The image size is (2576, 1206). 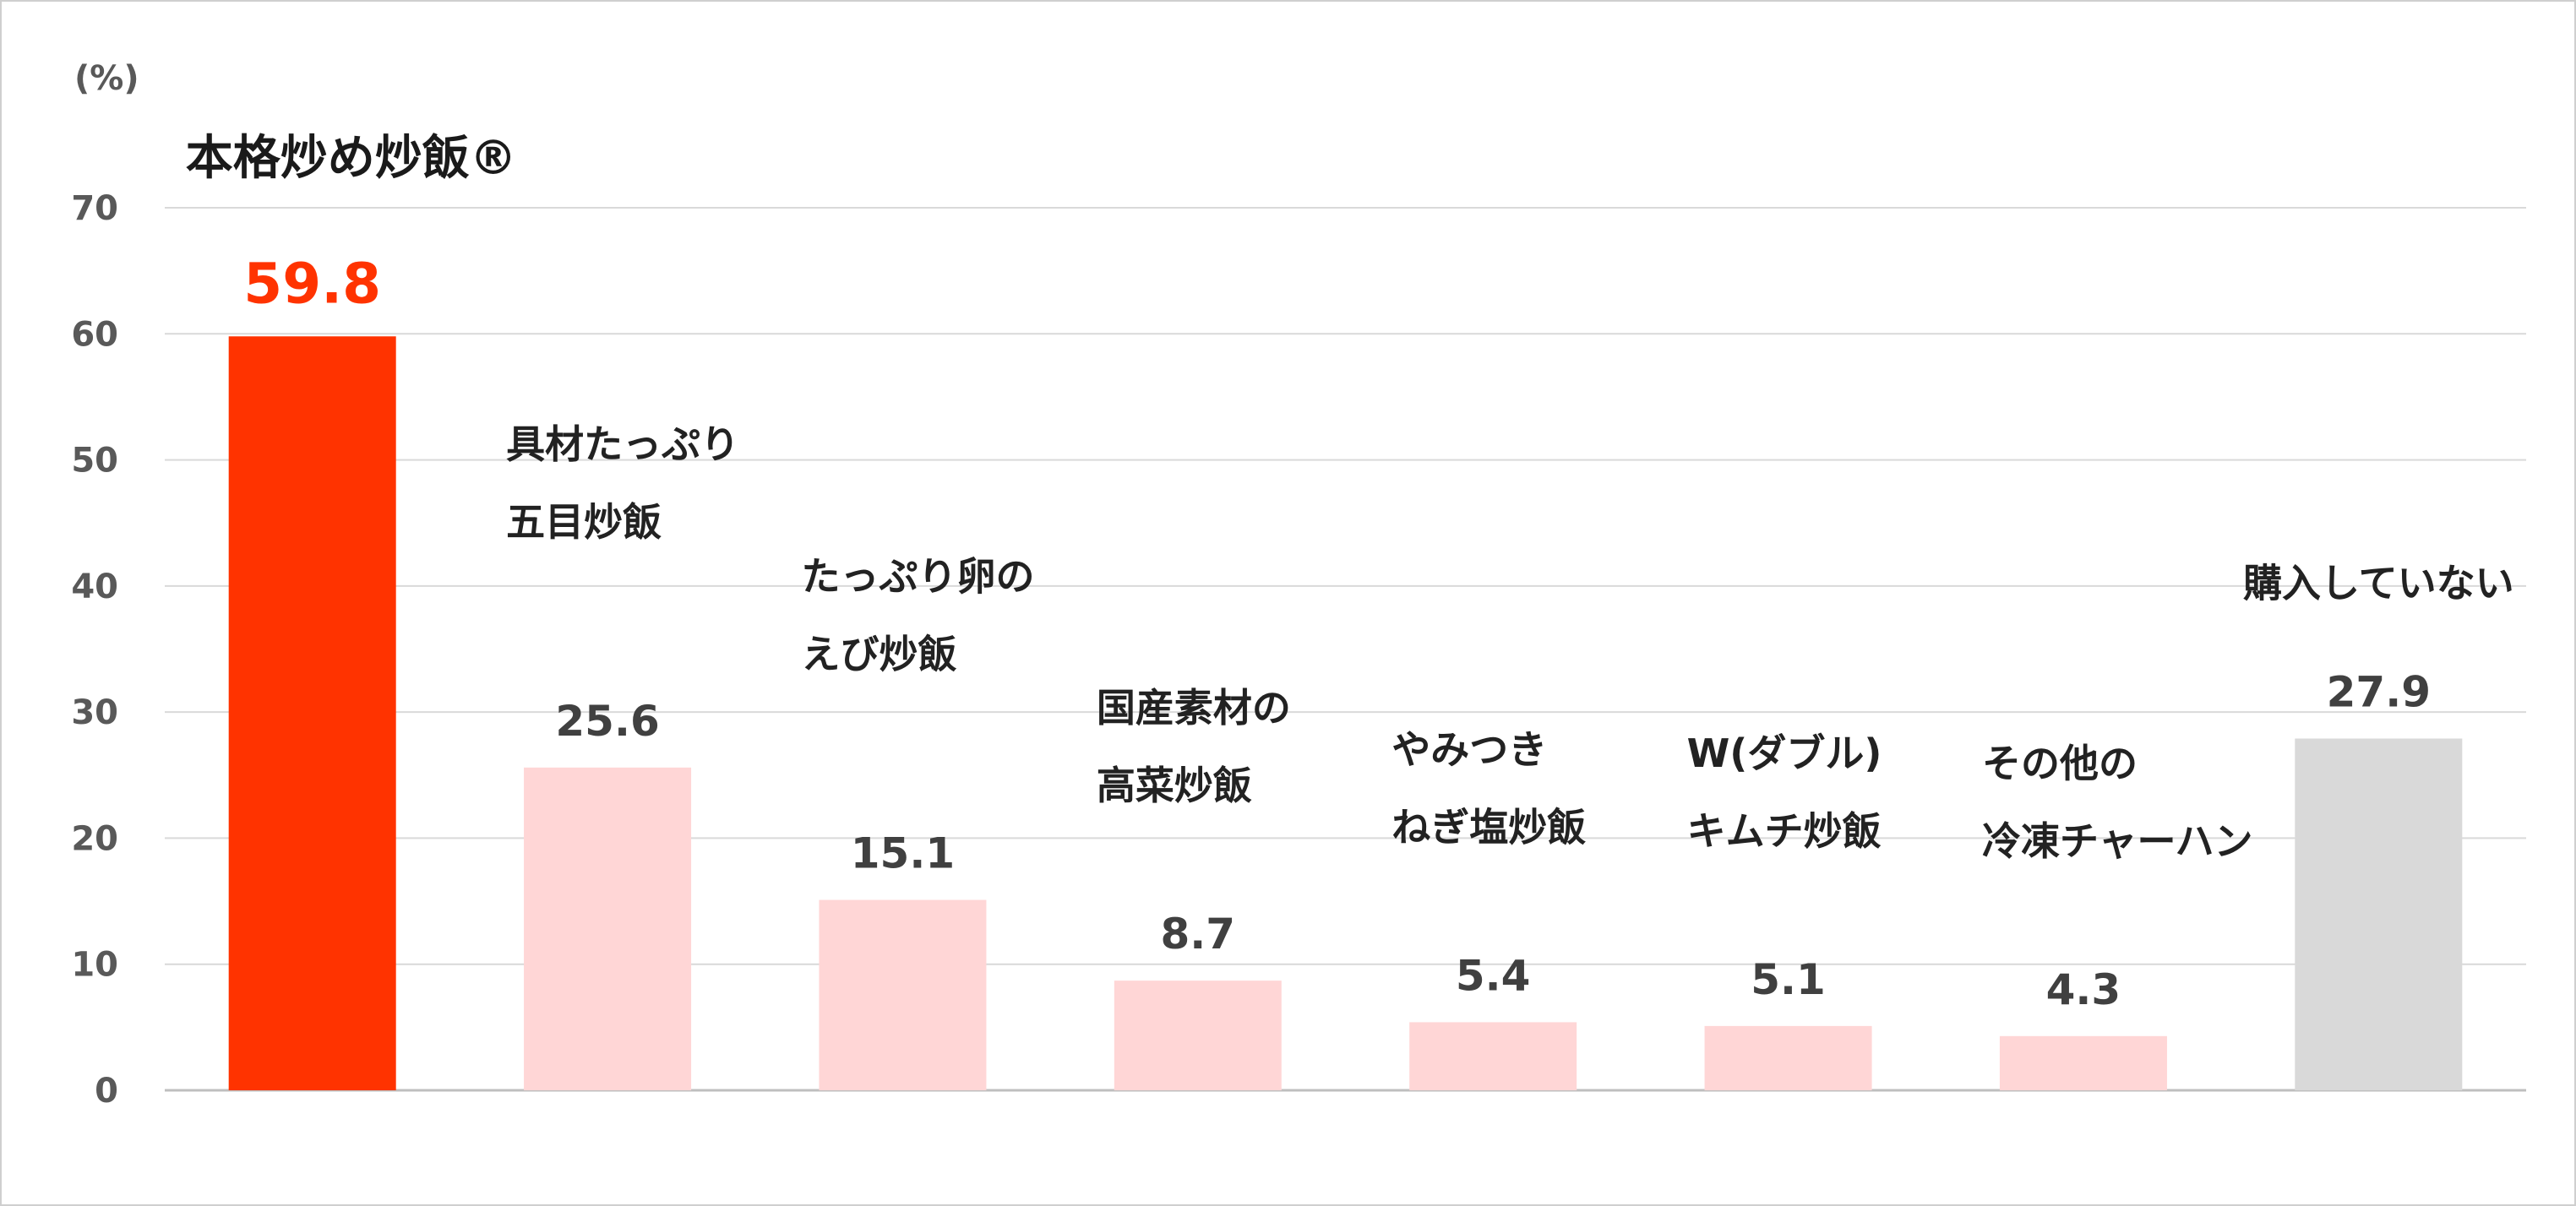 I want to click on bar-value-label: 5.4, so click(x=1493, y=975).